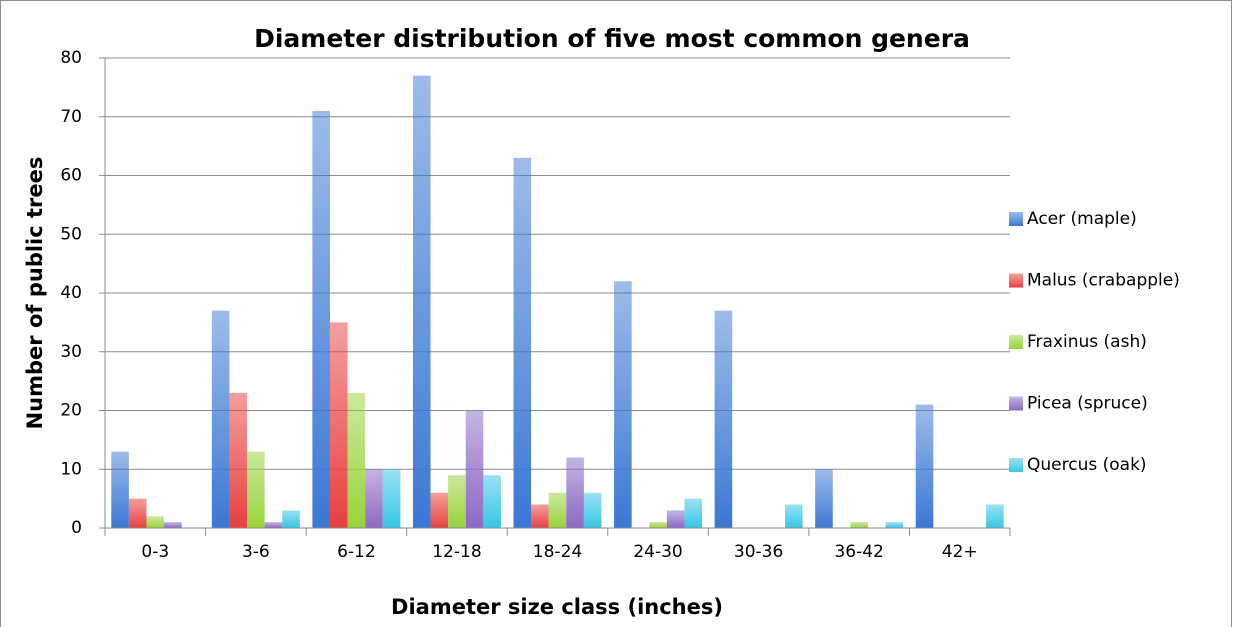  I want to click on legend-label: Picea (spruce), so click(1087, 404).